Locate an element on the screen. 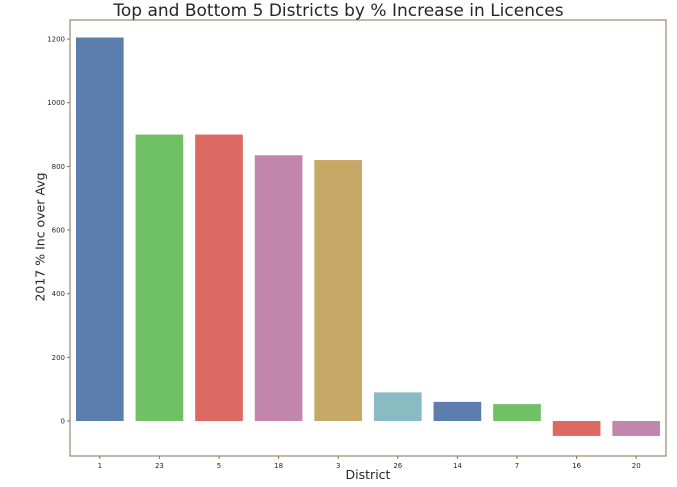  x-tick-label: 3 is located at coordinates (338, 466).